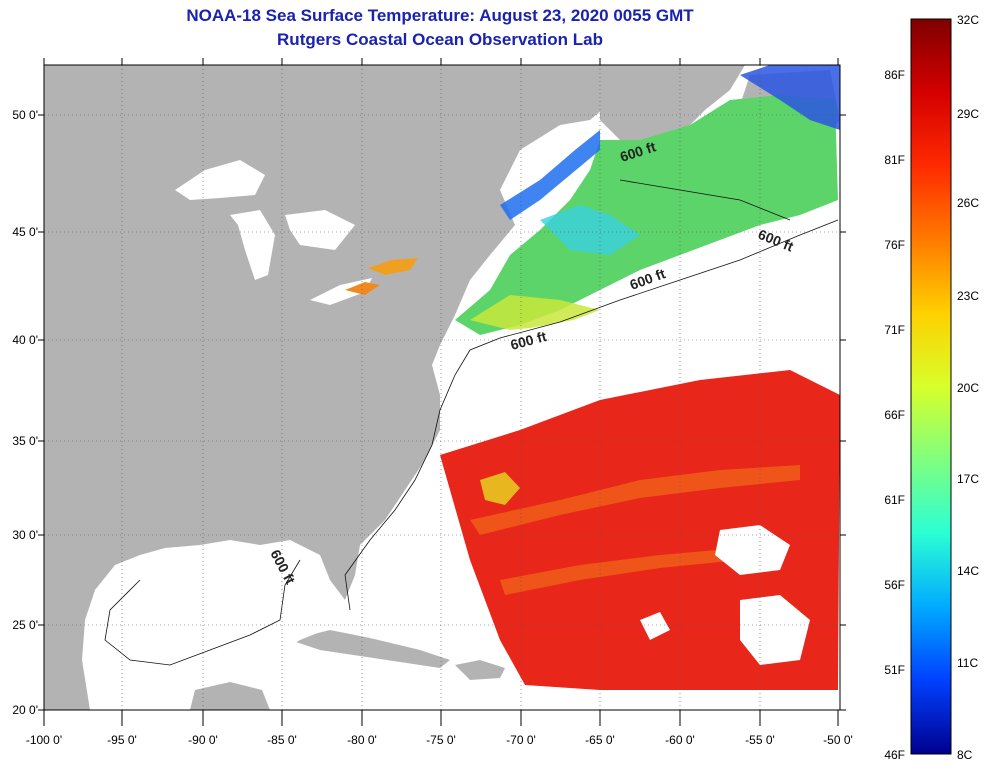  I want to click on lon-tick-label: -75 0', so click(441, 740).